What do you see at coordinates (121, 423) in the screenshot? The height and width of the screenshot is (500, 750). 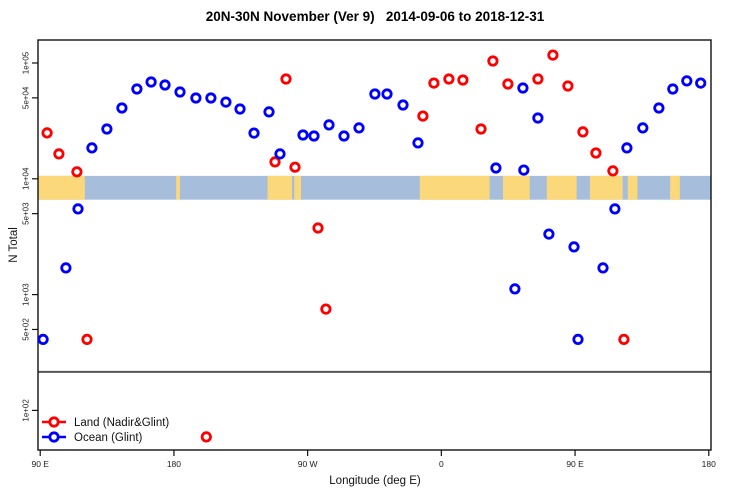 I see `legend-label: Land (Nadir&Glint)` at bounding box center [121, 423].